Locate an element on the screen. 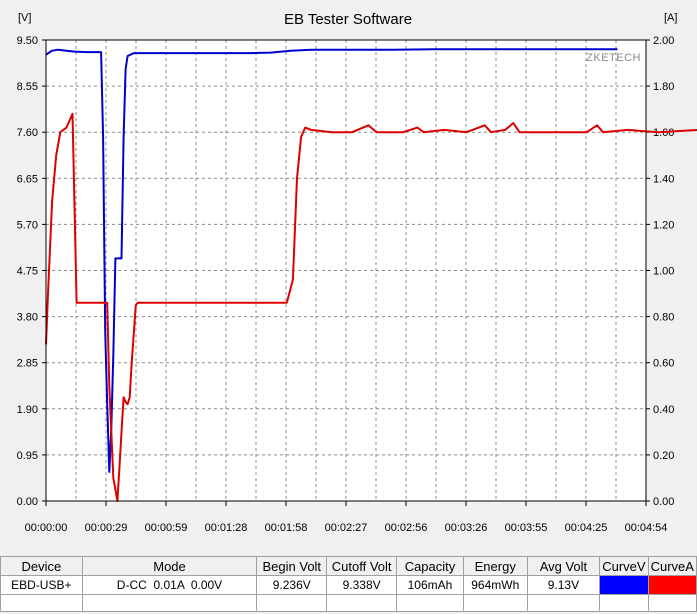 This screenshot has width=697, height=614. y-right-unit: [A] is located at coordinates (670, 18).